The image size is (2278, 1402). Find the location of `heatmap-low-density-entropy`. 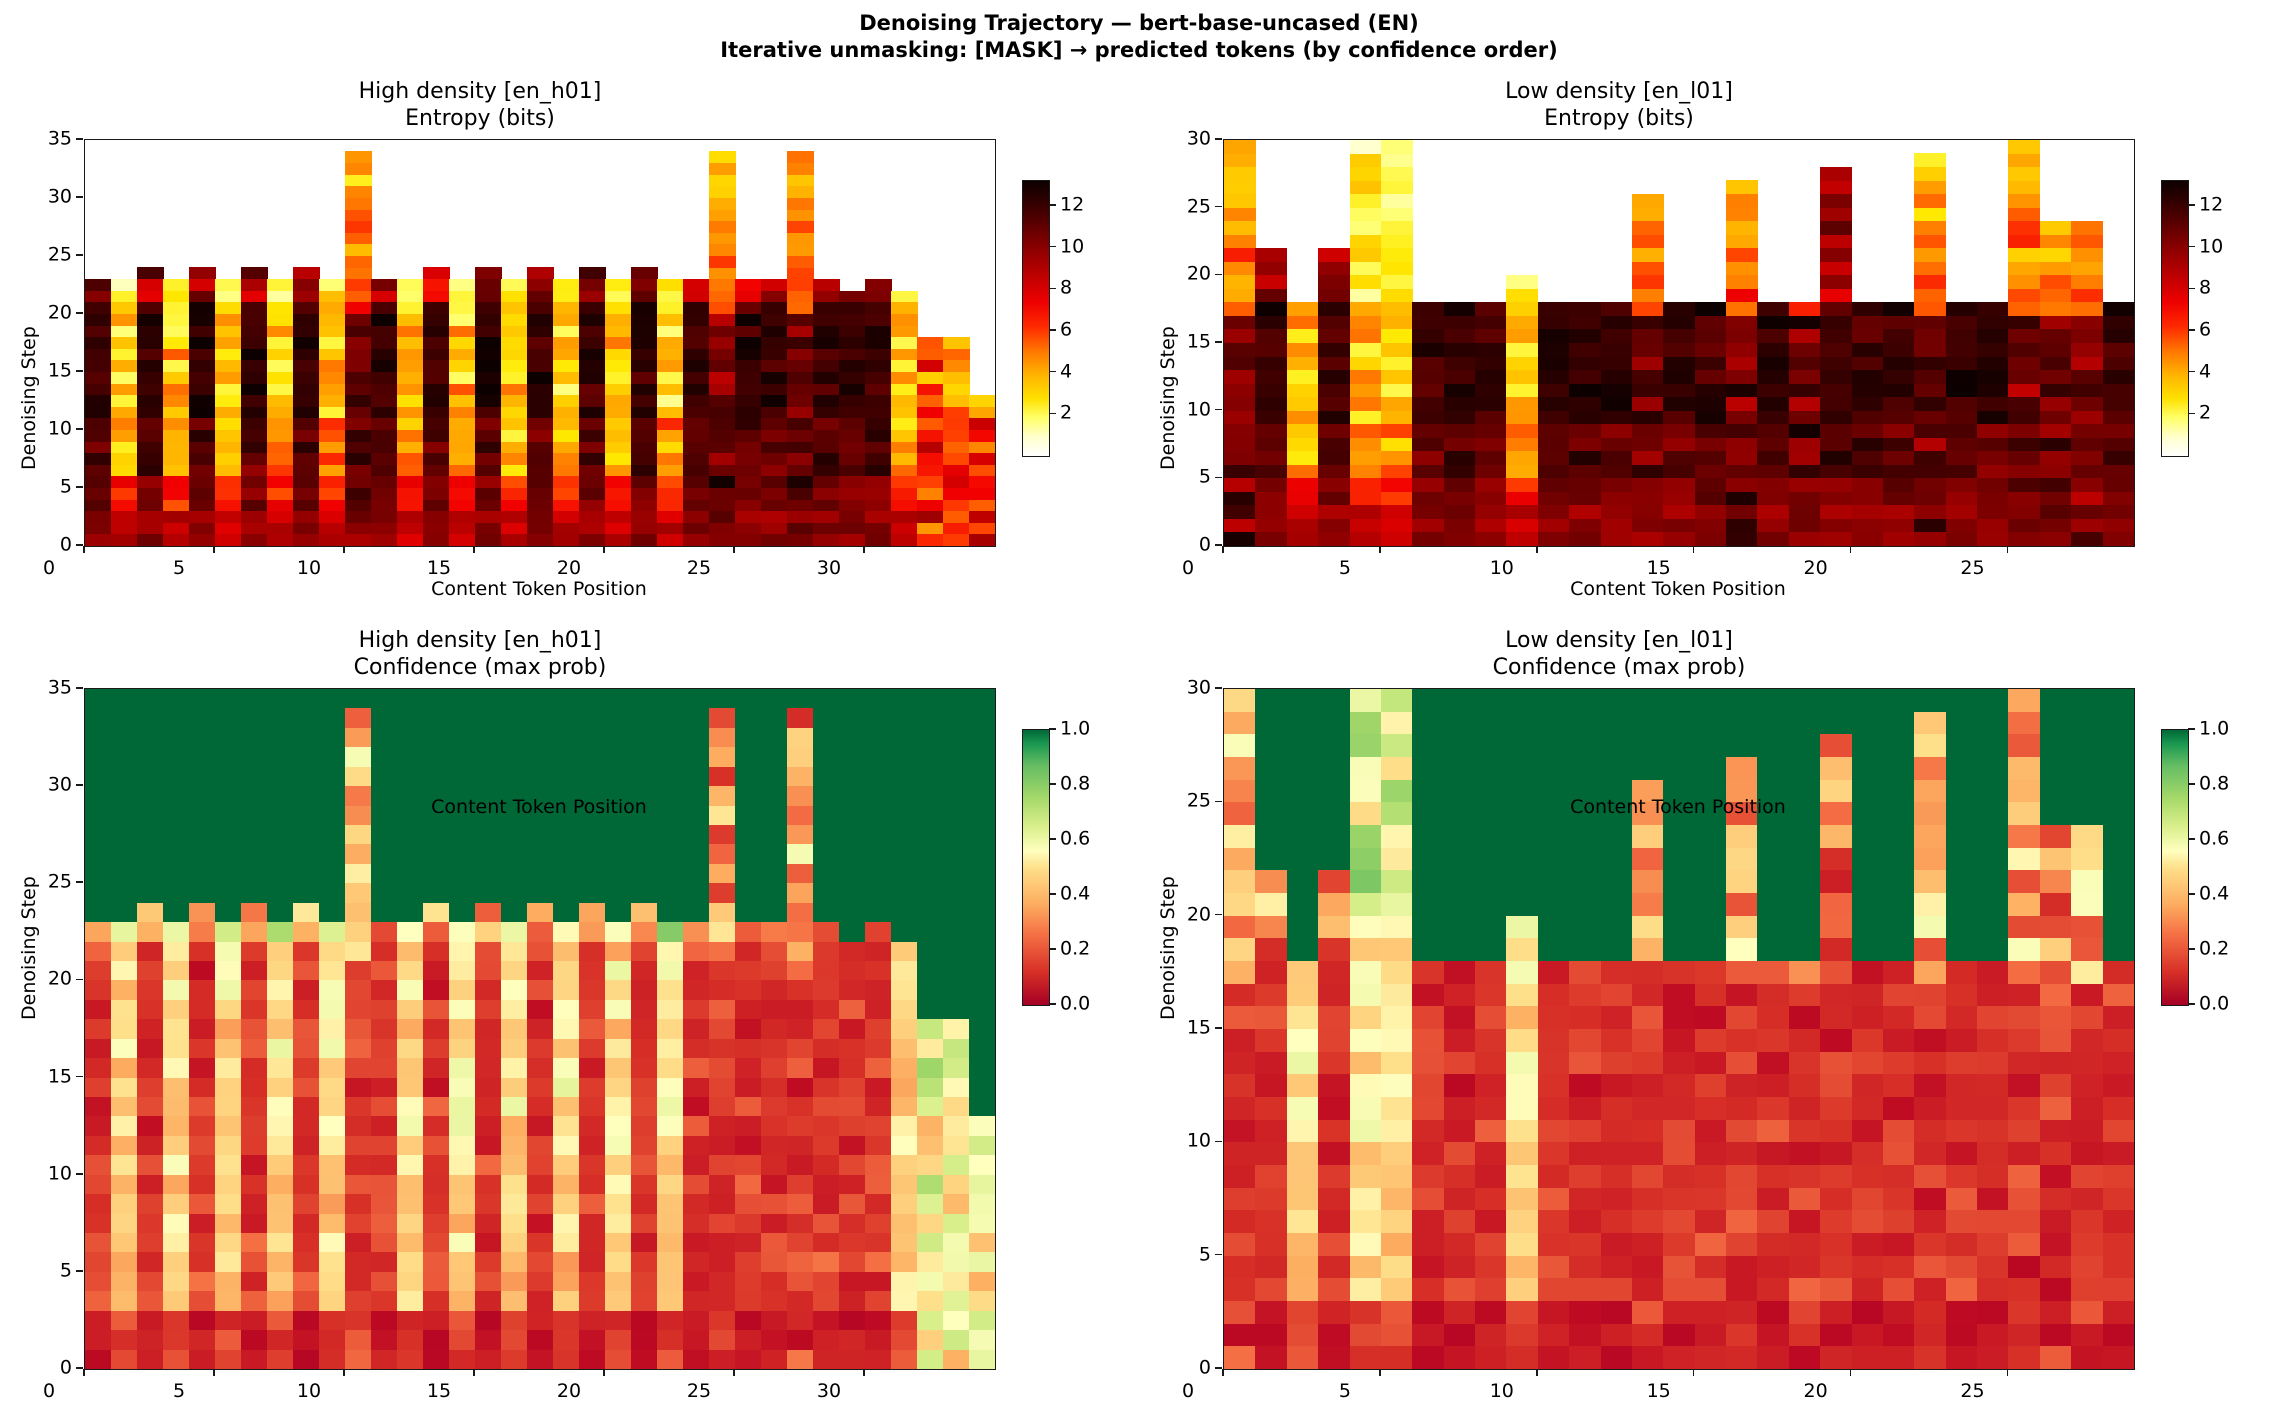

heatmap-low-density-entropy is located at coordinates (1679, 343).